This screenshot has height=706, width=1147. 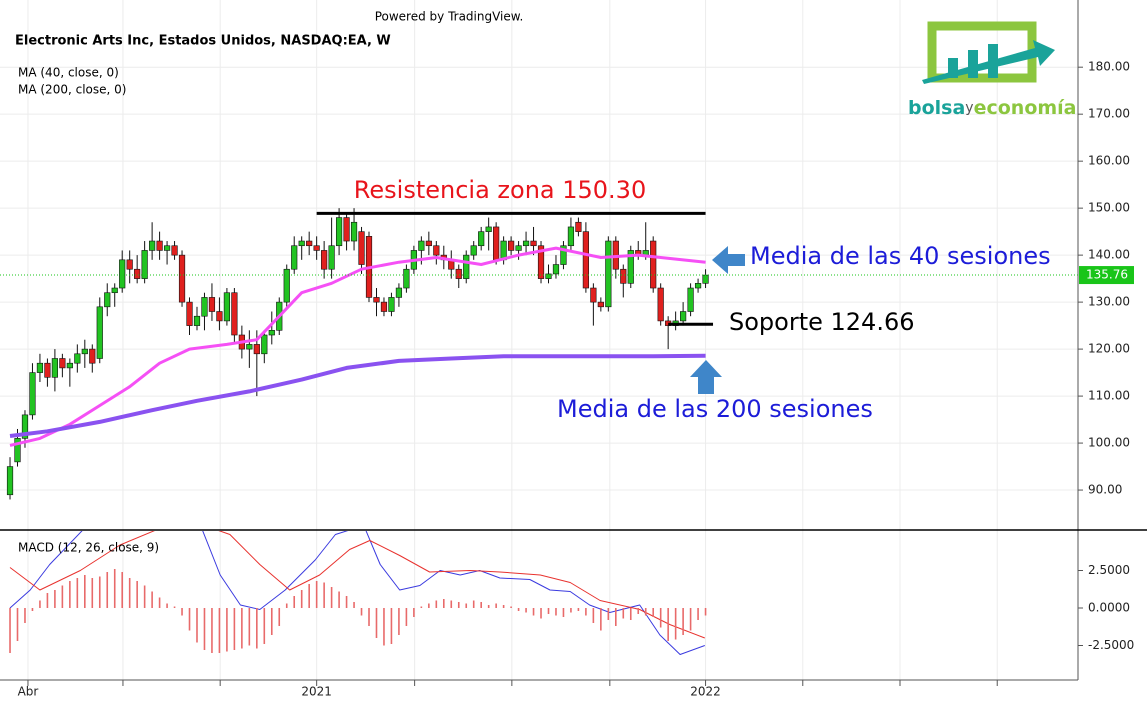 I want to click on y-tick-label: -2.5000, so click(x=1111, y=645).